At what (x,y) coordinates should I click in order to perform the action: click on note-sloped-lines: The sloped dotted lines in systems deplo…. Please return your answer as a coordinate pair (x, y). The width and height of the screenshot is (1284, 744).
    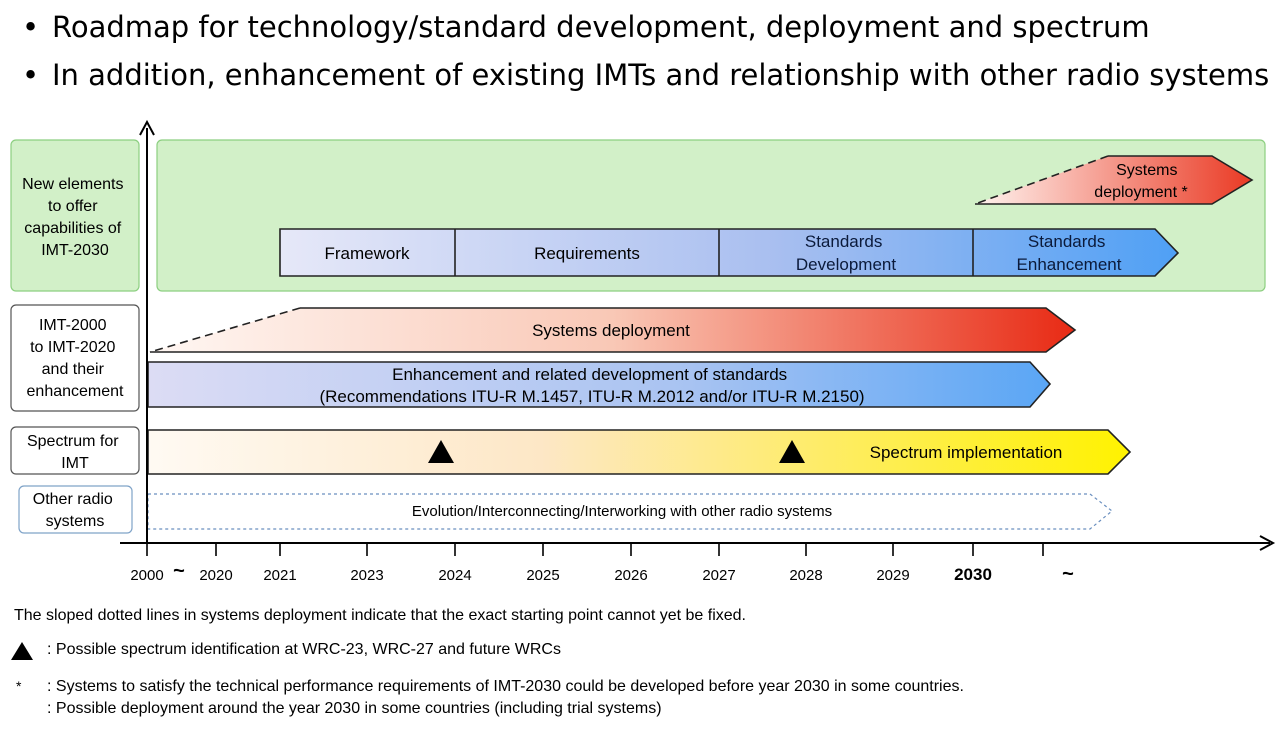
    Looking at the image, I should click on (380, 615).